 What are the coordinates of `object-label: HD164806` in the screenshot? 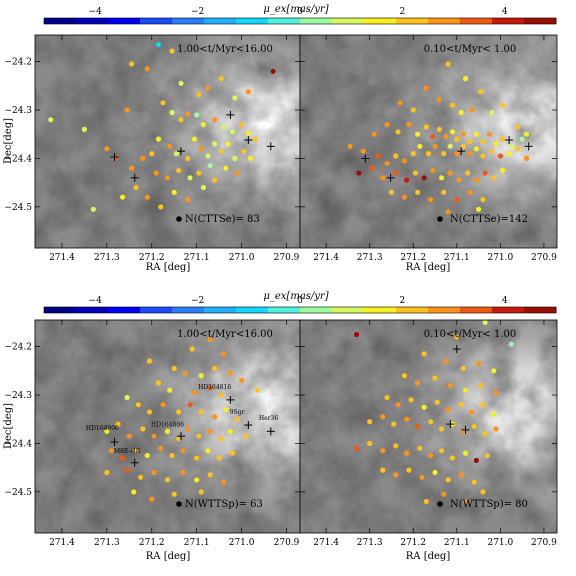 It's located at (167, 424).